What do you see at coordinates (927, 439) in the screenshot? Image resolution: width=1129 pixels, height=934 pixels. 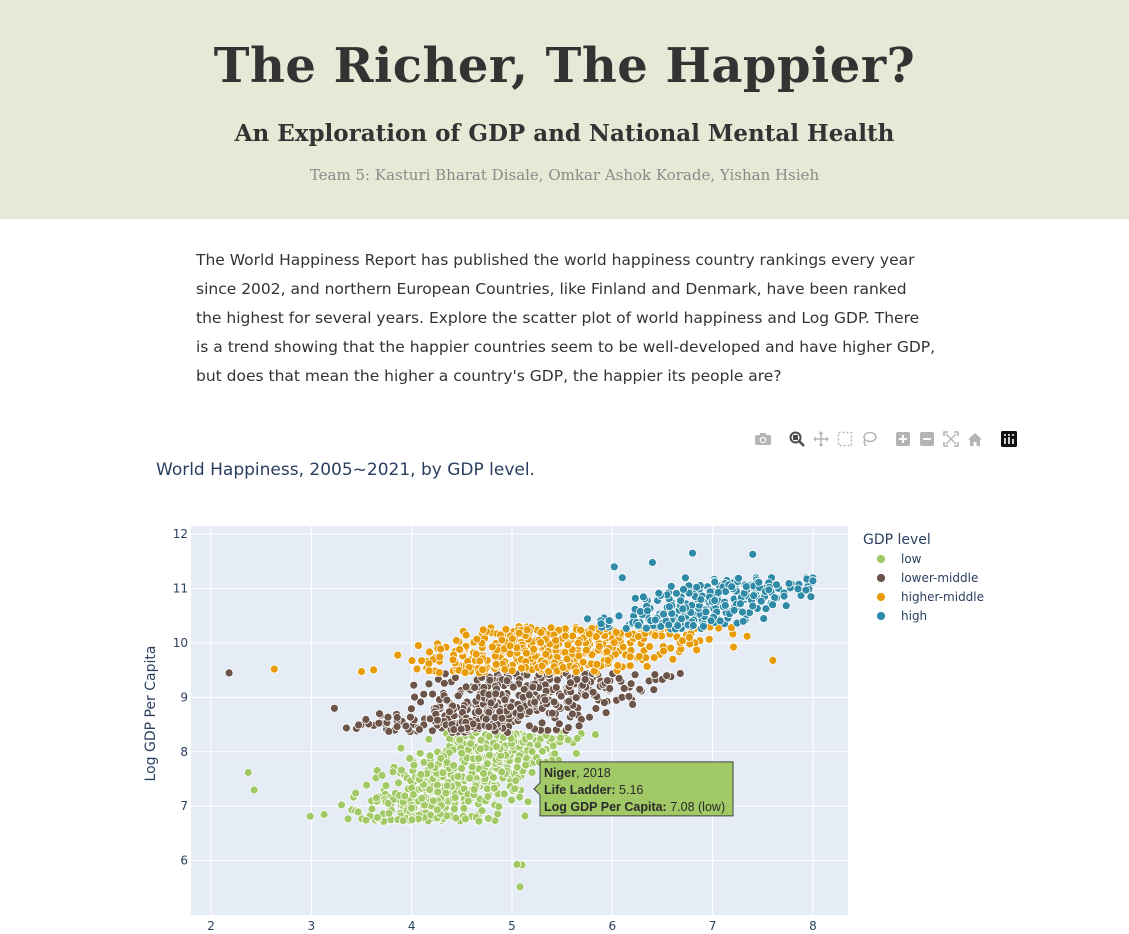 I see `zoom-out-icon` at bounding box center [927, 439].